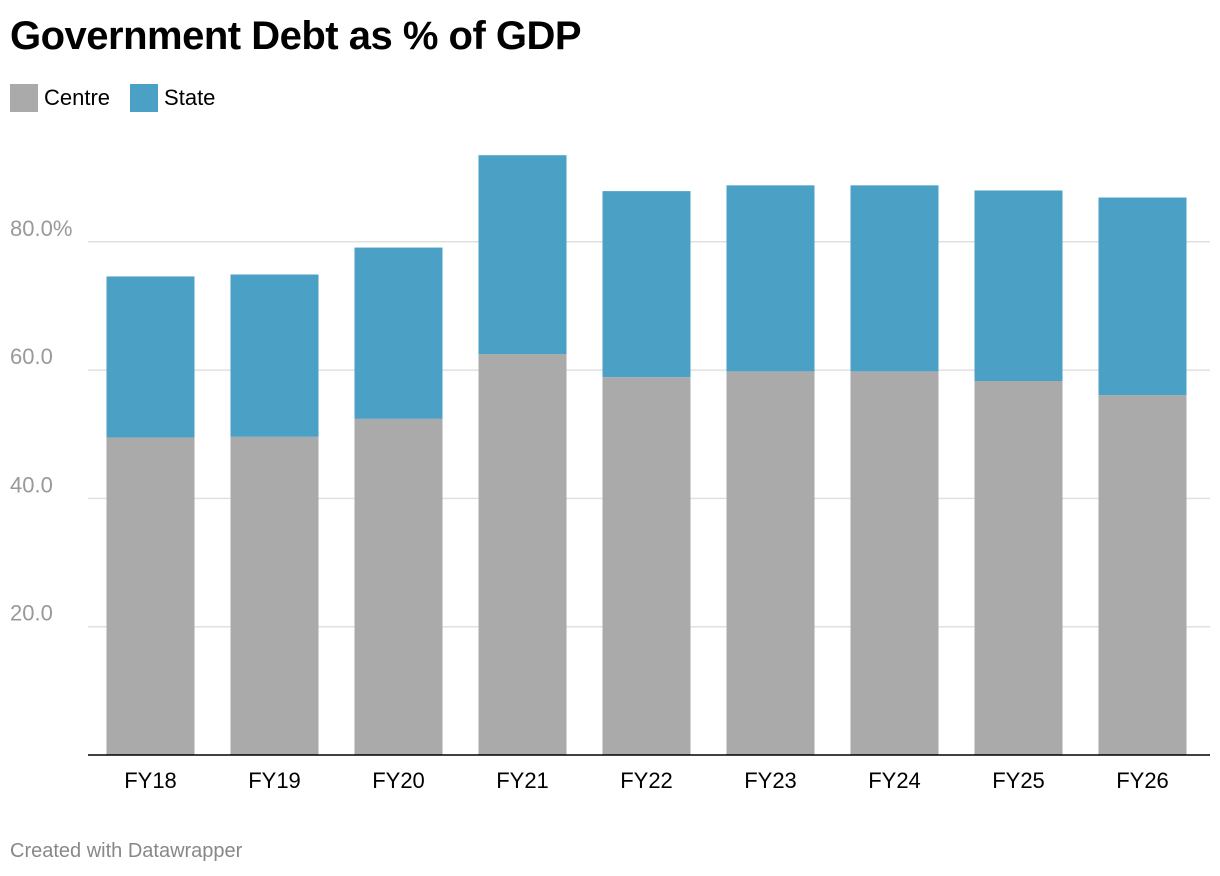 This screenshot has width=1220, height=876. Describe the element at coordinates (31, 484) in the screenshot. I see `y-tick-label: 40.0` at that location.